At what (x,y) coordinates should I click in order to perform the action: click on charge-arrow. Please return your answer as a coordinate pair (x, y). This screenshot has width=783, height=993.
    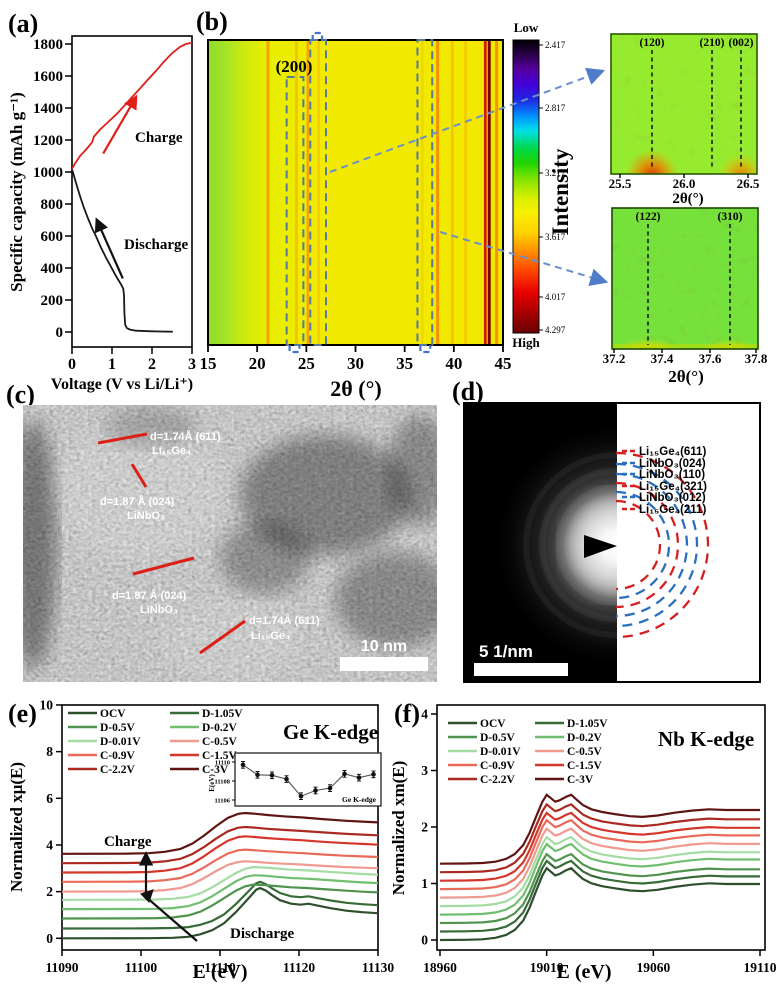
    Looking at the image, I should click on (120, 124).